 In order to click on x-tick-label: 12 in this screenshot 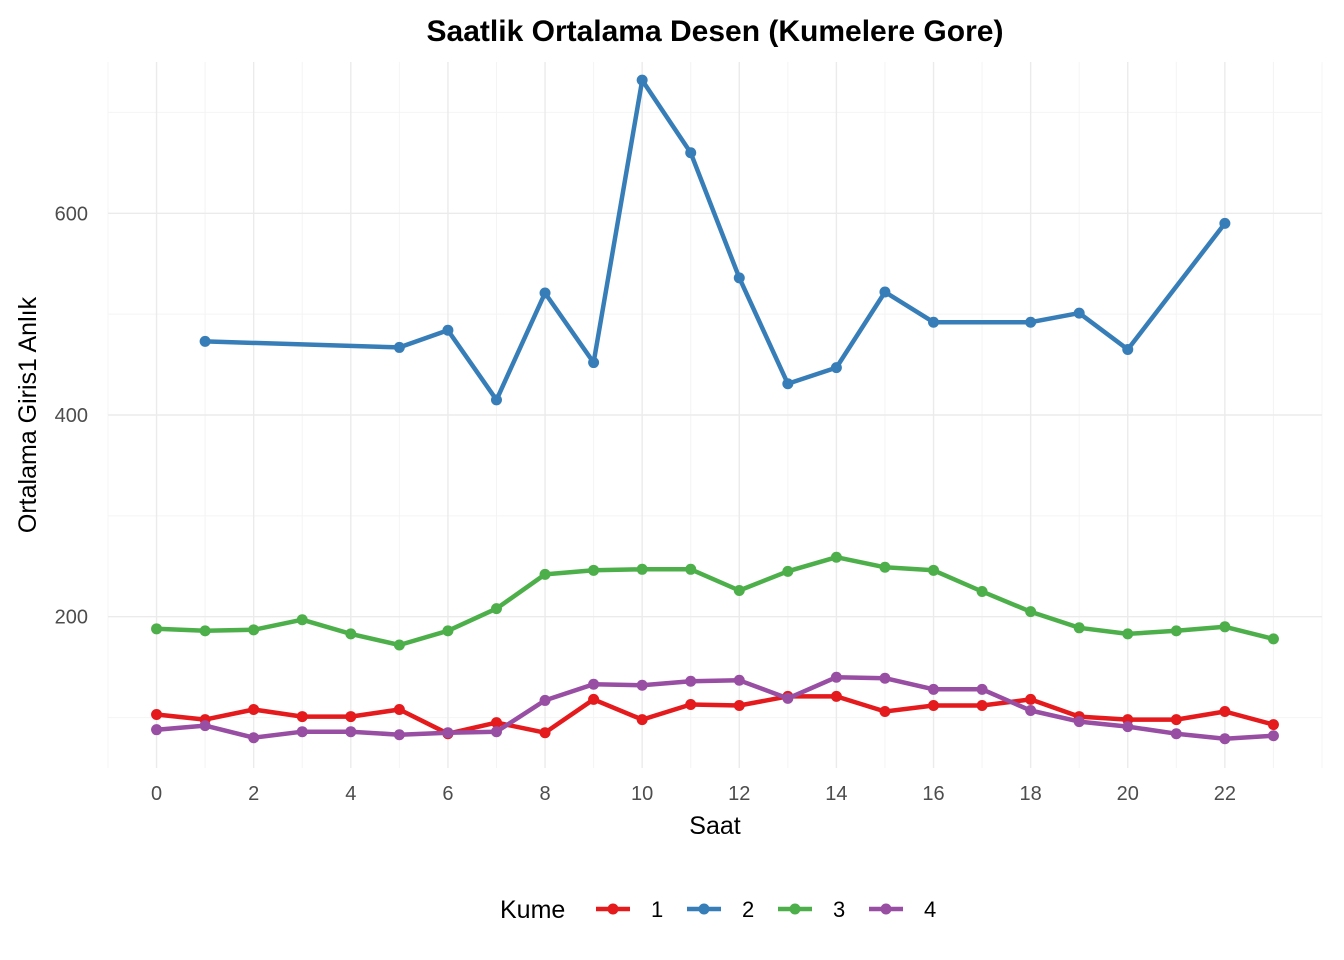, I will do `click(739, 794)`.